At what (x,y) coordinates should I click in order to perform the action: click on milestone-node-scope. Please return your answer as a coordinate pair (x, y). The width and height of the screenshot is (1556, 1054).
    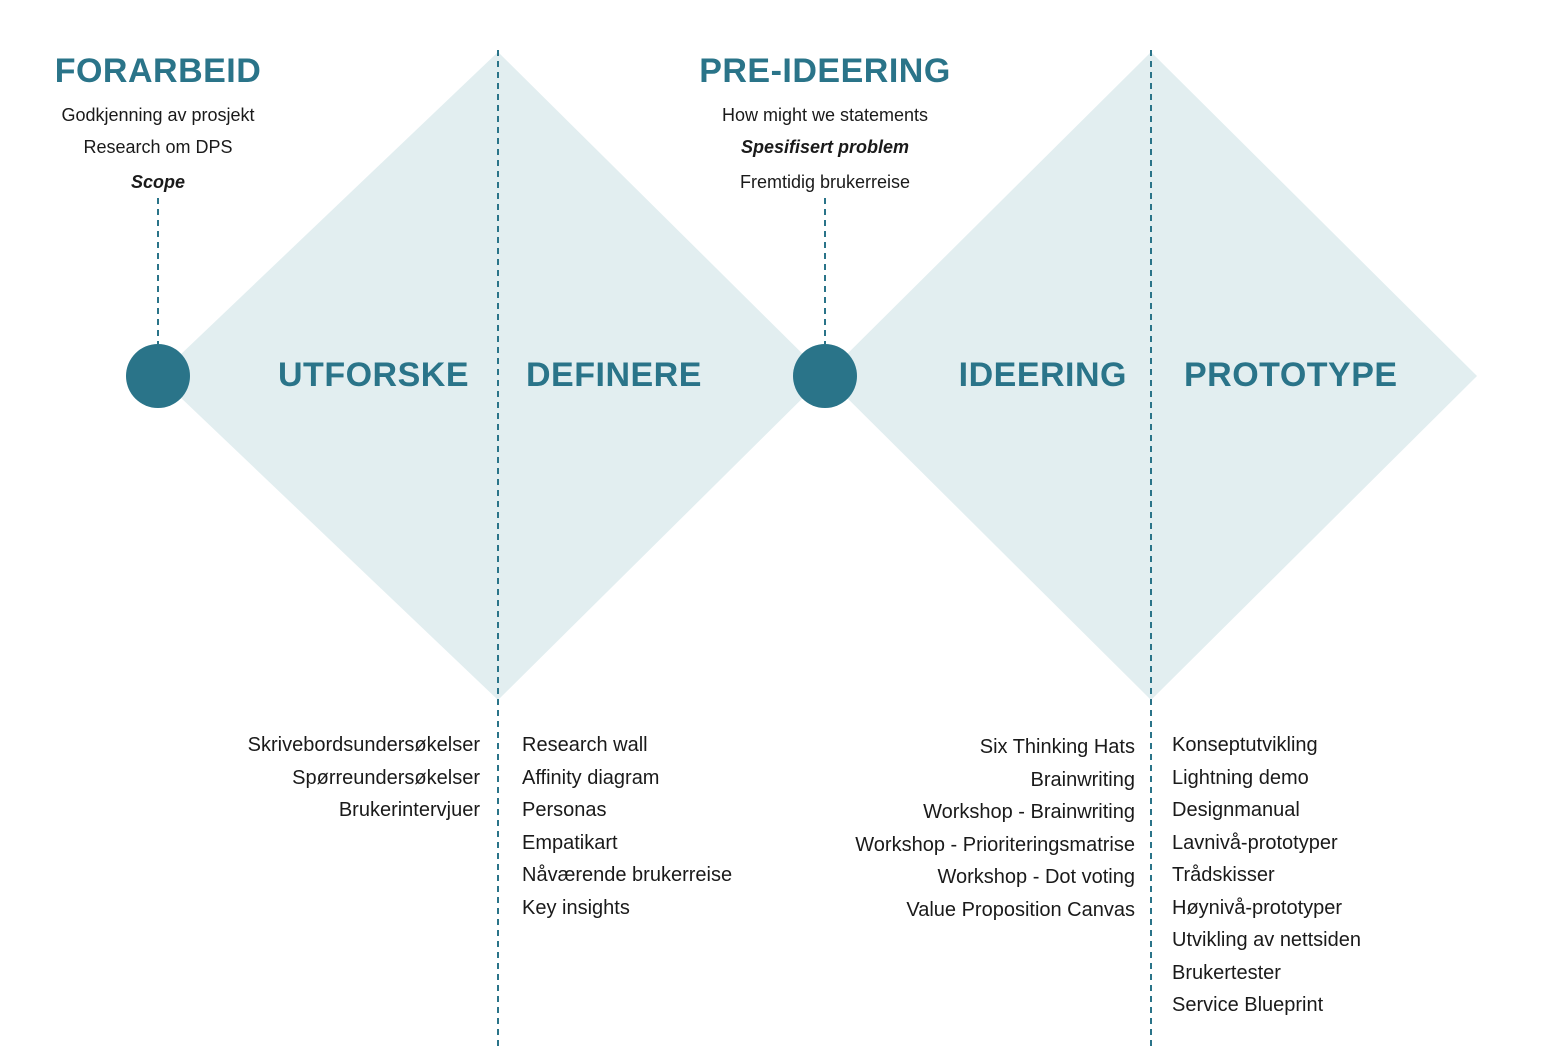
    Looking at the image, I should click on (158, 376).